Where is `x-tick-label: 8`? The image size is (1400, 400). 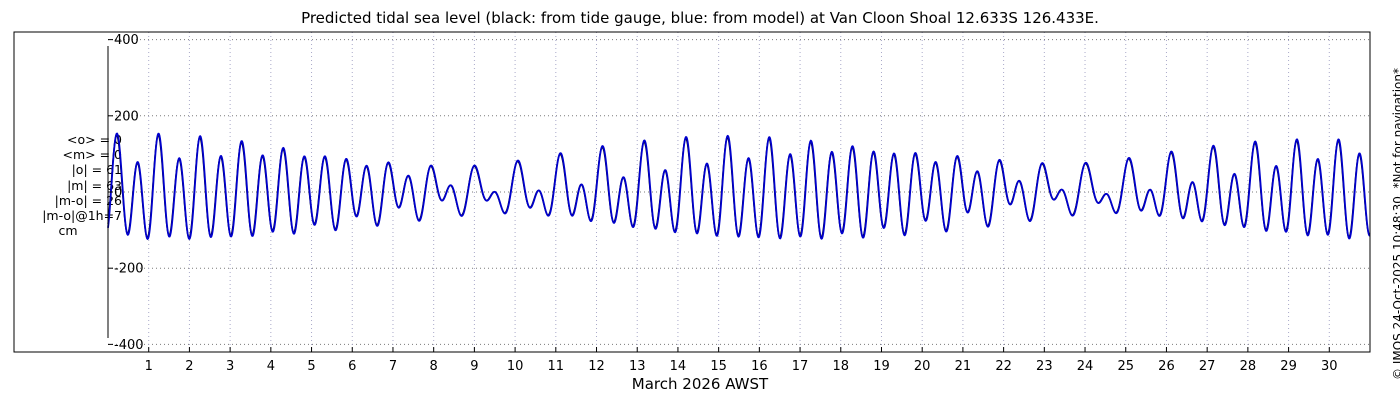
x-tick-label: 8 is located at coordinates (434, 366).